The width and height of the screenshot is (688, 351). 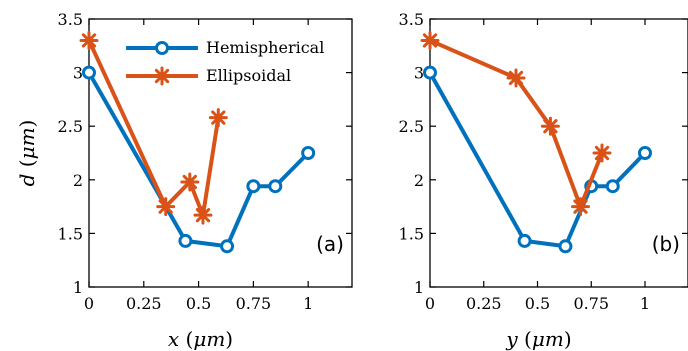 I want to click on legend: Hemispherical Ellipsoidal, so click(x=225, y=62).